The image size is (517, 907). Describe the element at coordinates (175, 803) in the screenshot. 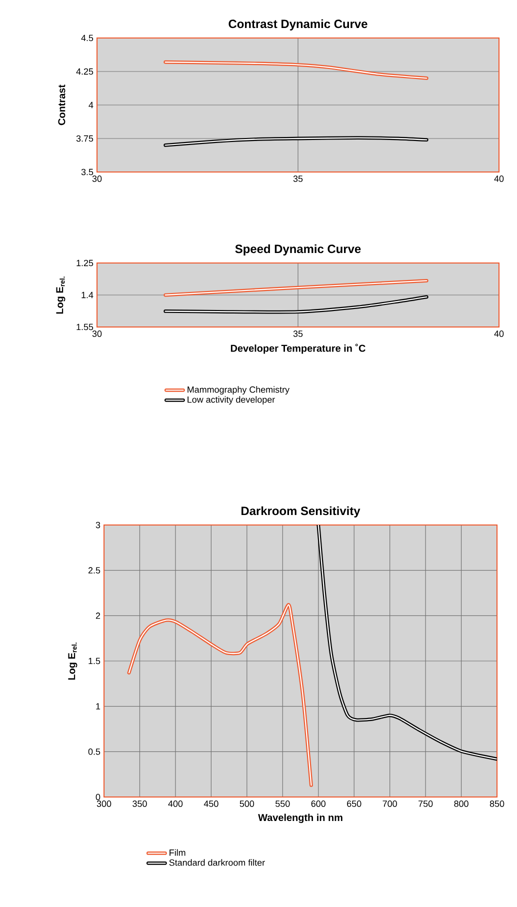

I see `x-tick-label: 400` at that location.